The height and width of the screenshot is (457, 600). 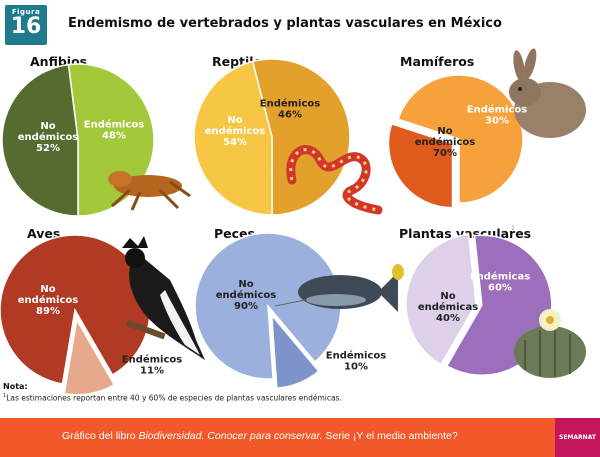 I want to click on pie-label-peces-non-endemic: No endémicos 90%, so click(x=246, y=295).